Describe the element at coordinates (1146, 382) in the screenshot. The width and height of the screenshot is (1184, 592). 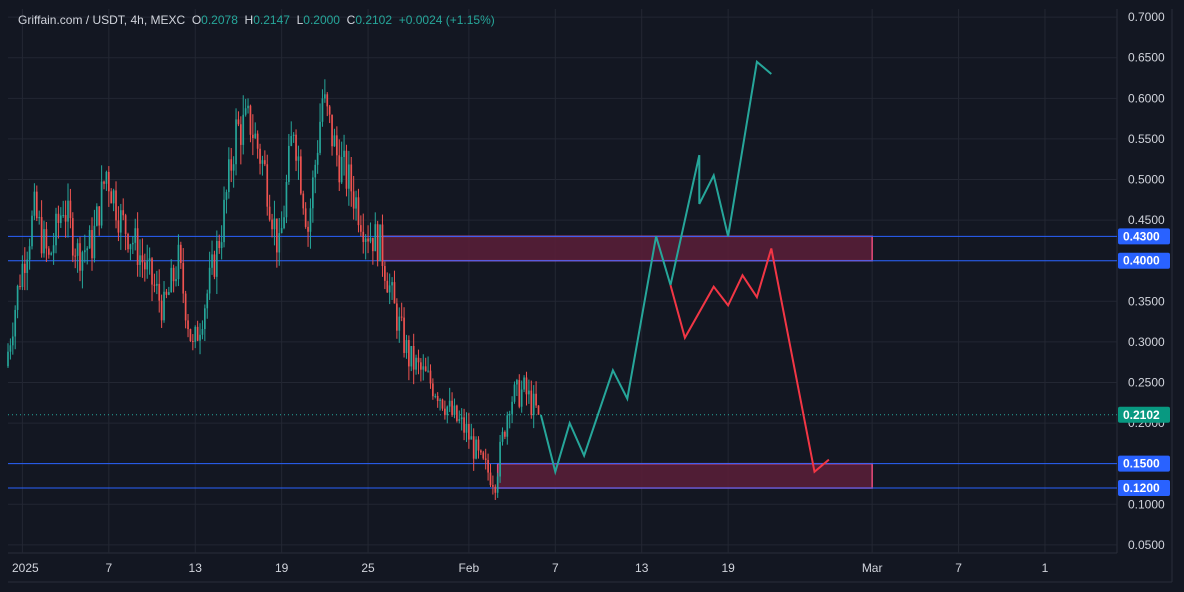
I see `y-tick-label: 0.2500` at that location.